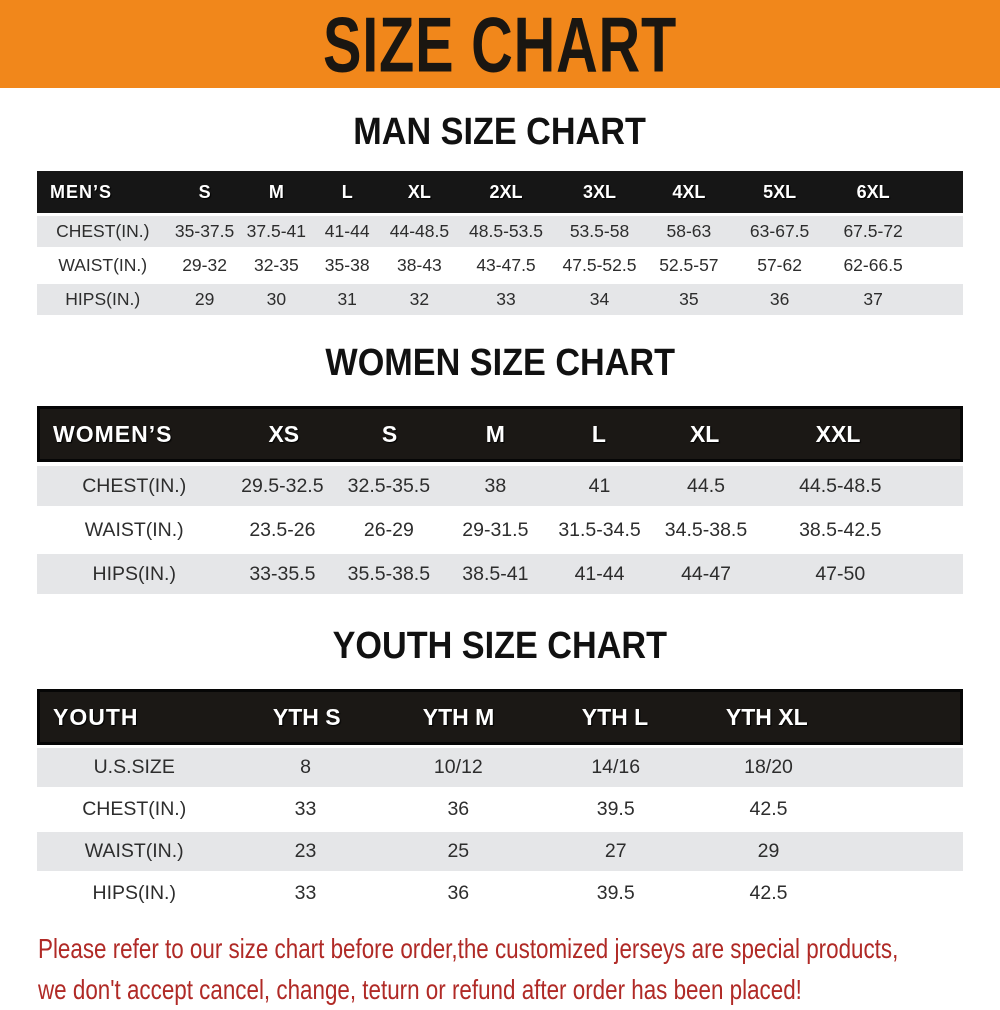 This screenshot has height=1010, width=1000. I want to click on women-section-title: WOMEN SIZE CHART, so click(500, 360).